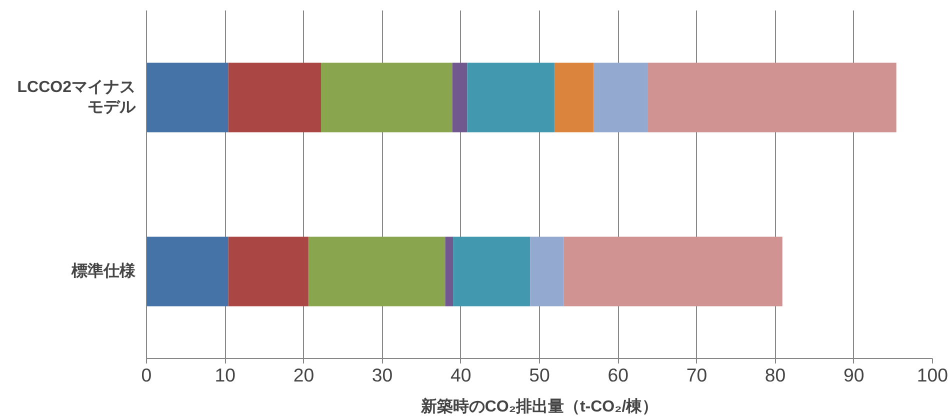 The height and width of the screenshot is (418, 951). Describe the element at coordinates (461, 375) in the screenshot. I see `x-tick-label: 40` at that location.